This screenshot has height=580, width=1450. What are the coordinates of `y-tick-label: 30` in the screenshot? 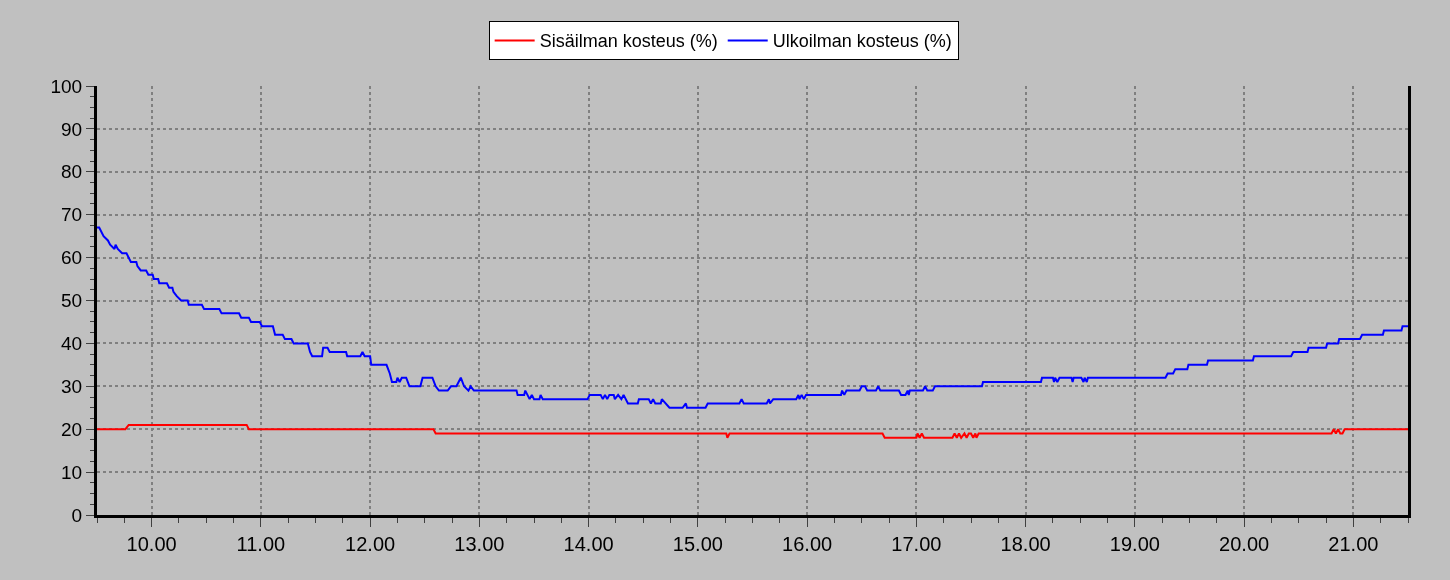 It's located at (72, 386).